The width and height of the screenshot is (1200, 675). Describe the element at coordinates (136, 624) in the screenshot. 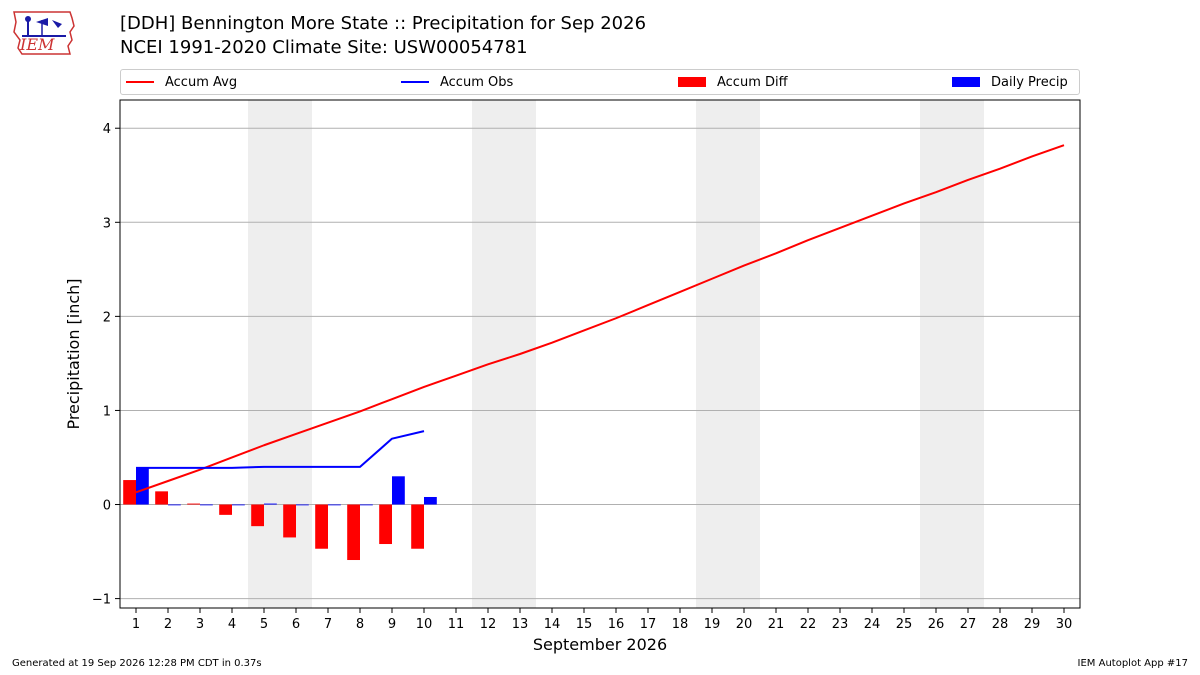

I see `x-tick-label: 1` at that location.